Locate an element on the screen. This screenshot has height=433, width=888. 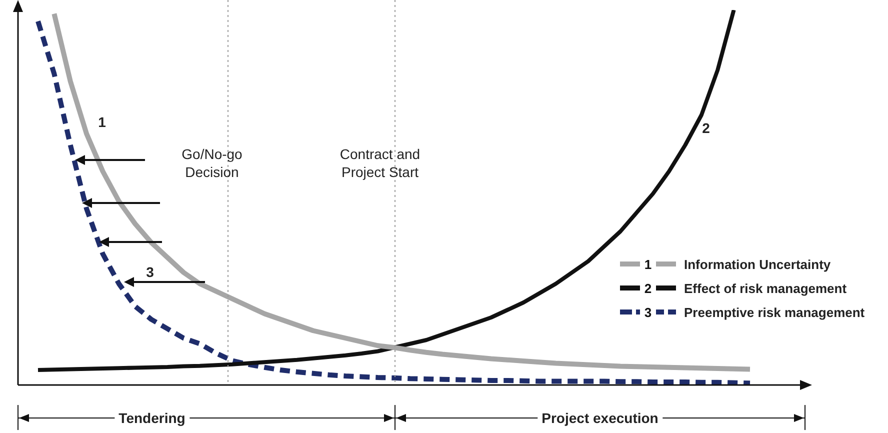
annotation: 3 is located at coordinates (648, 312).